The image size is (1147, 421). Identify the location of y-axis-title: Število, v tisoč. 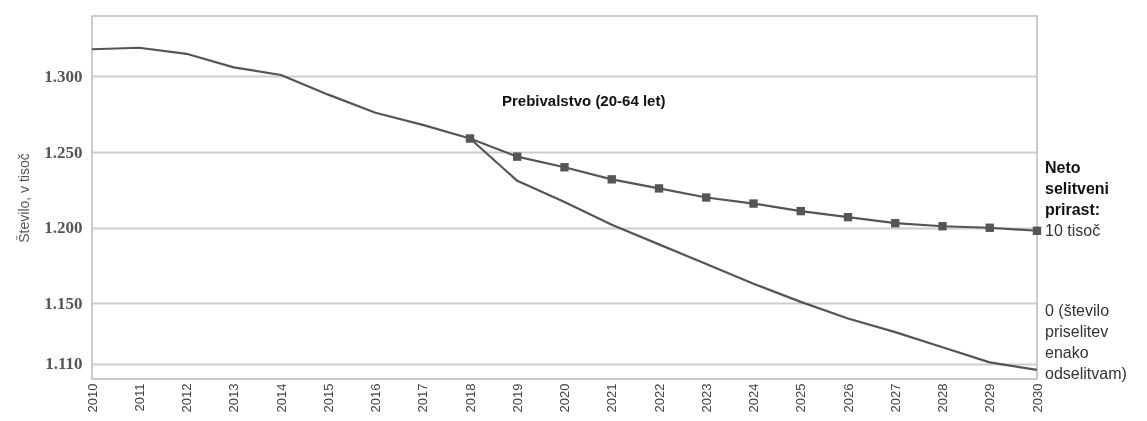
(24, 198).